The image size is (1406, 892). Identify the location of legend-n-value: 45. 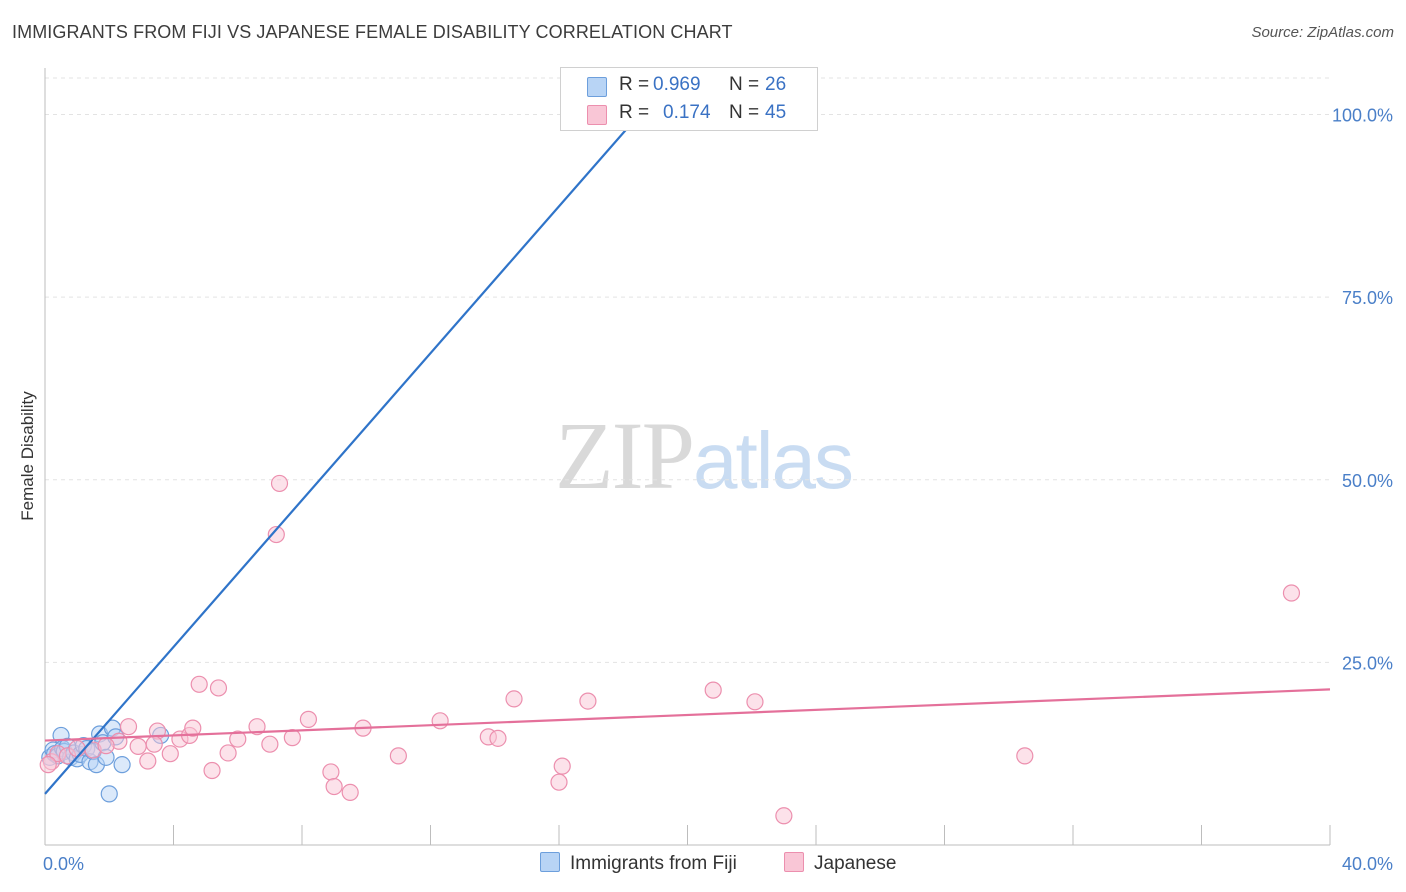
(776, 112).